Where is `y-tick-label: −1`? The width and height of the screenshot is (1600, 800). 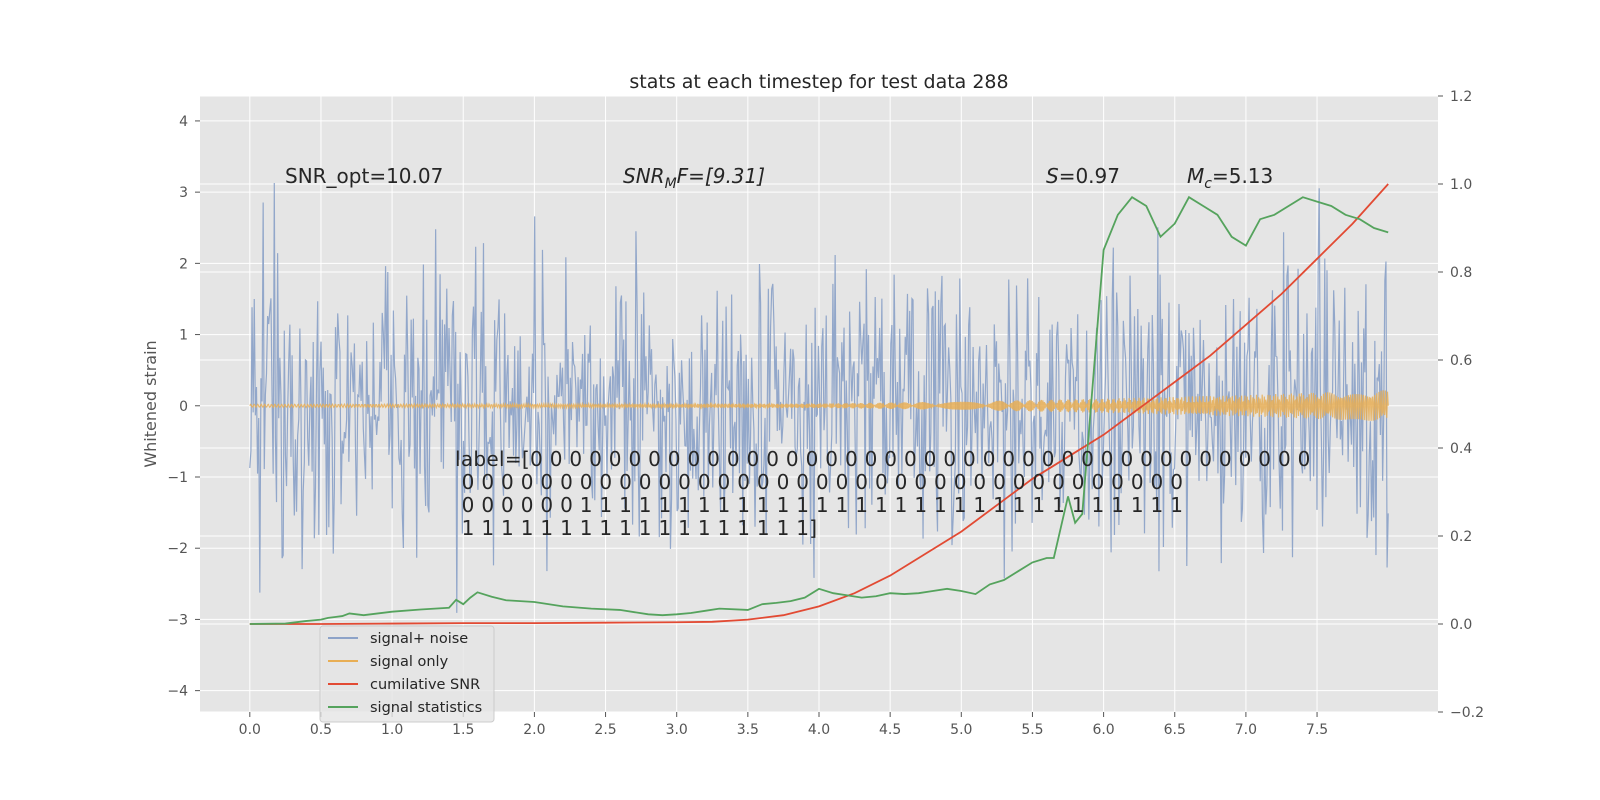
y-tick-label: −1 is located at coordinates (177, 478).